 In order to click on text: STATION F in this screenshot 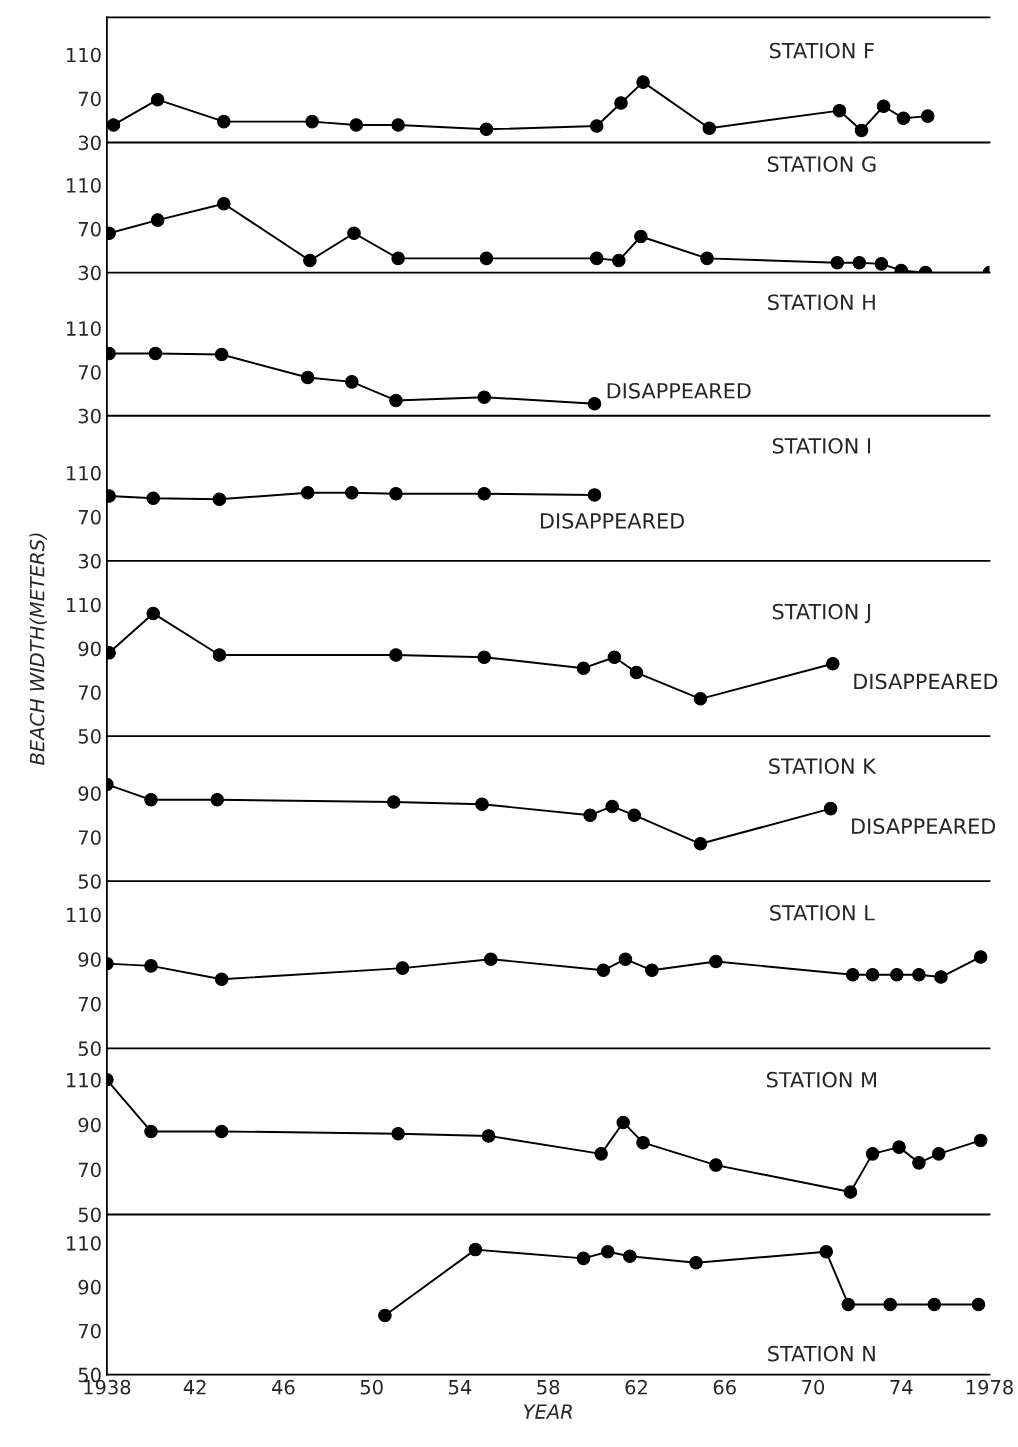, I will do `click(821, 50)`.